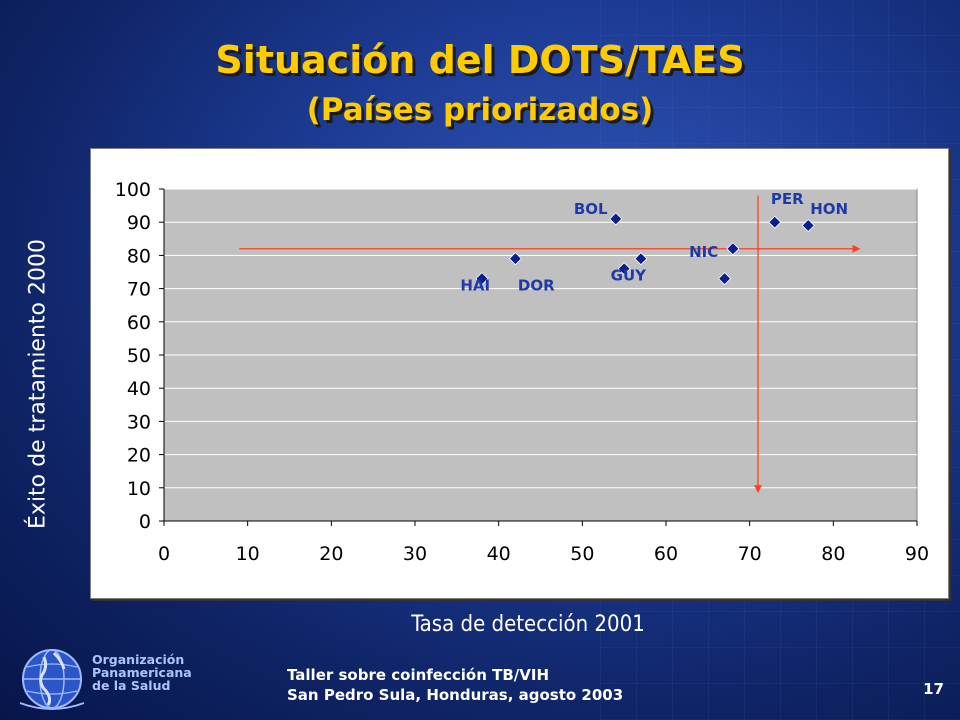 Image resolution: width=960 pixels, height=720 pixels. What do you see at coordinates (582, 554) in the screenshot?
I see `x-tick-label: 50` at bounding box center [582, 554].